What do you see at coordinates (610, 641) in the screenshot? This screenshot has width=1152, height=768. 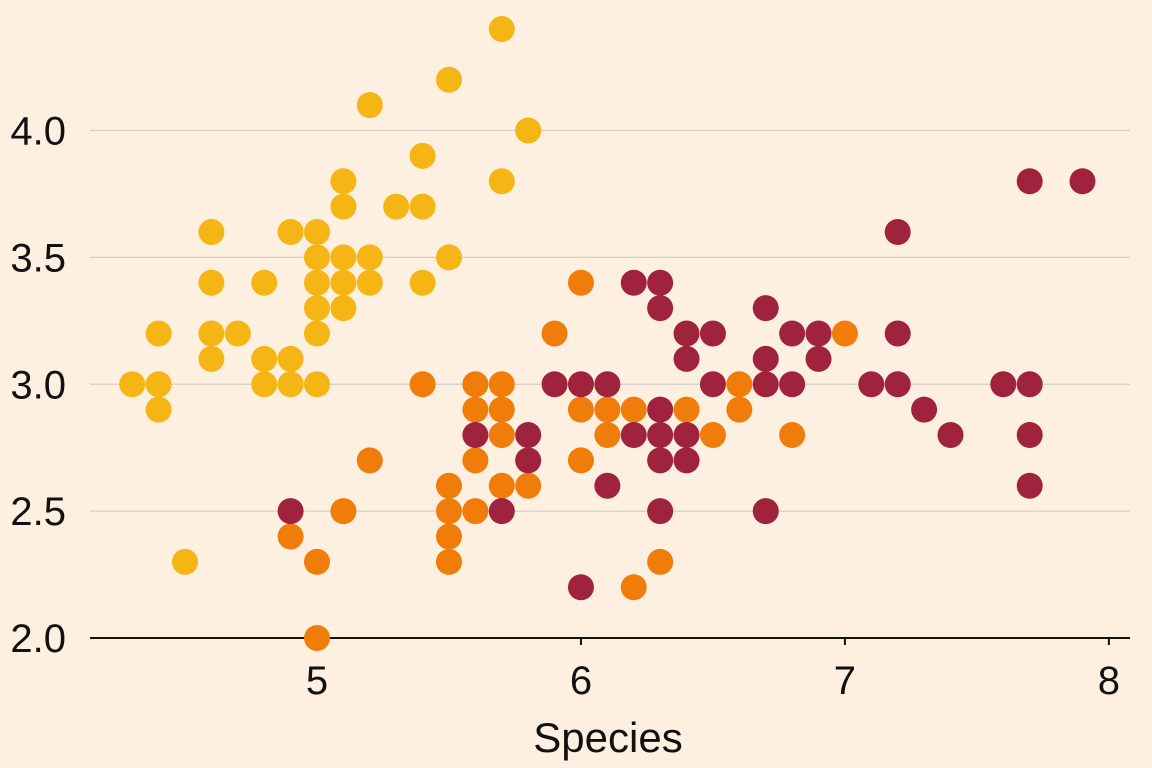 I see `axes` at bounding box center [610, 641].